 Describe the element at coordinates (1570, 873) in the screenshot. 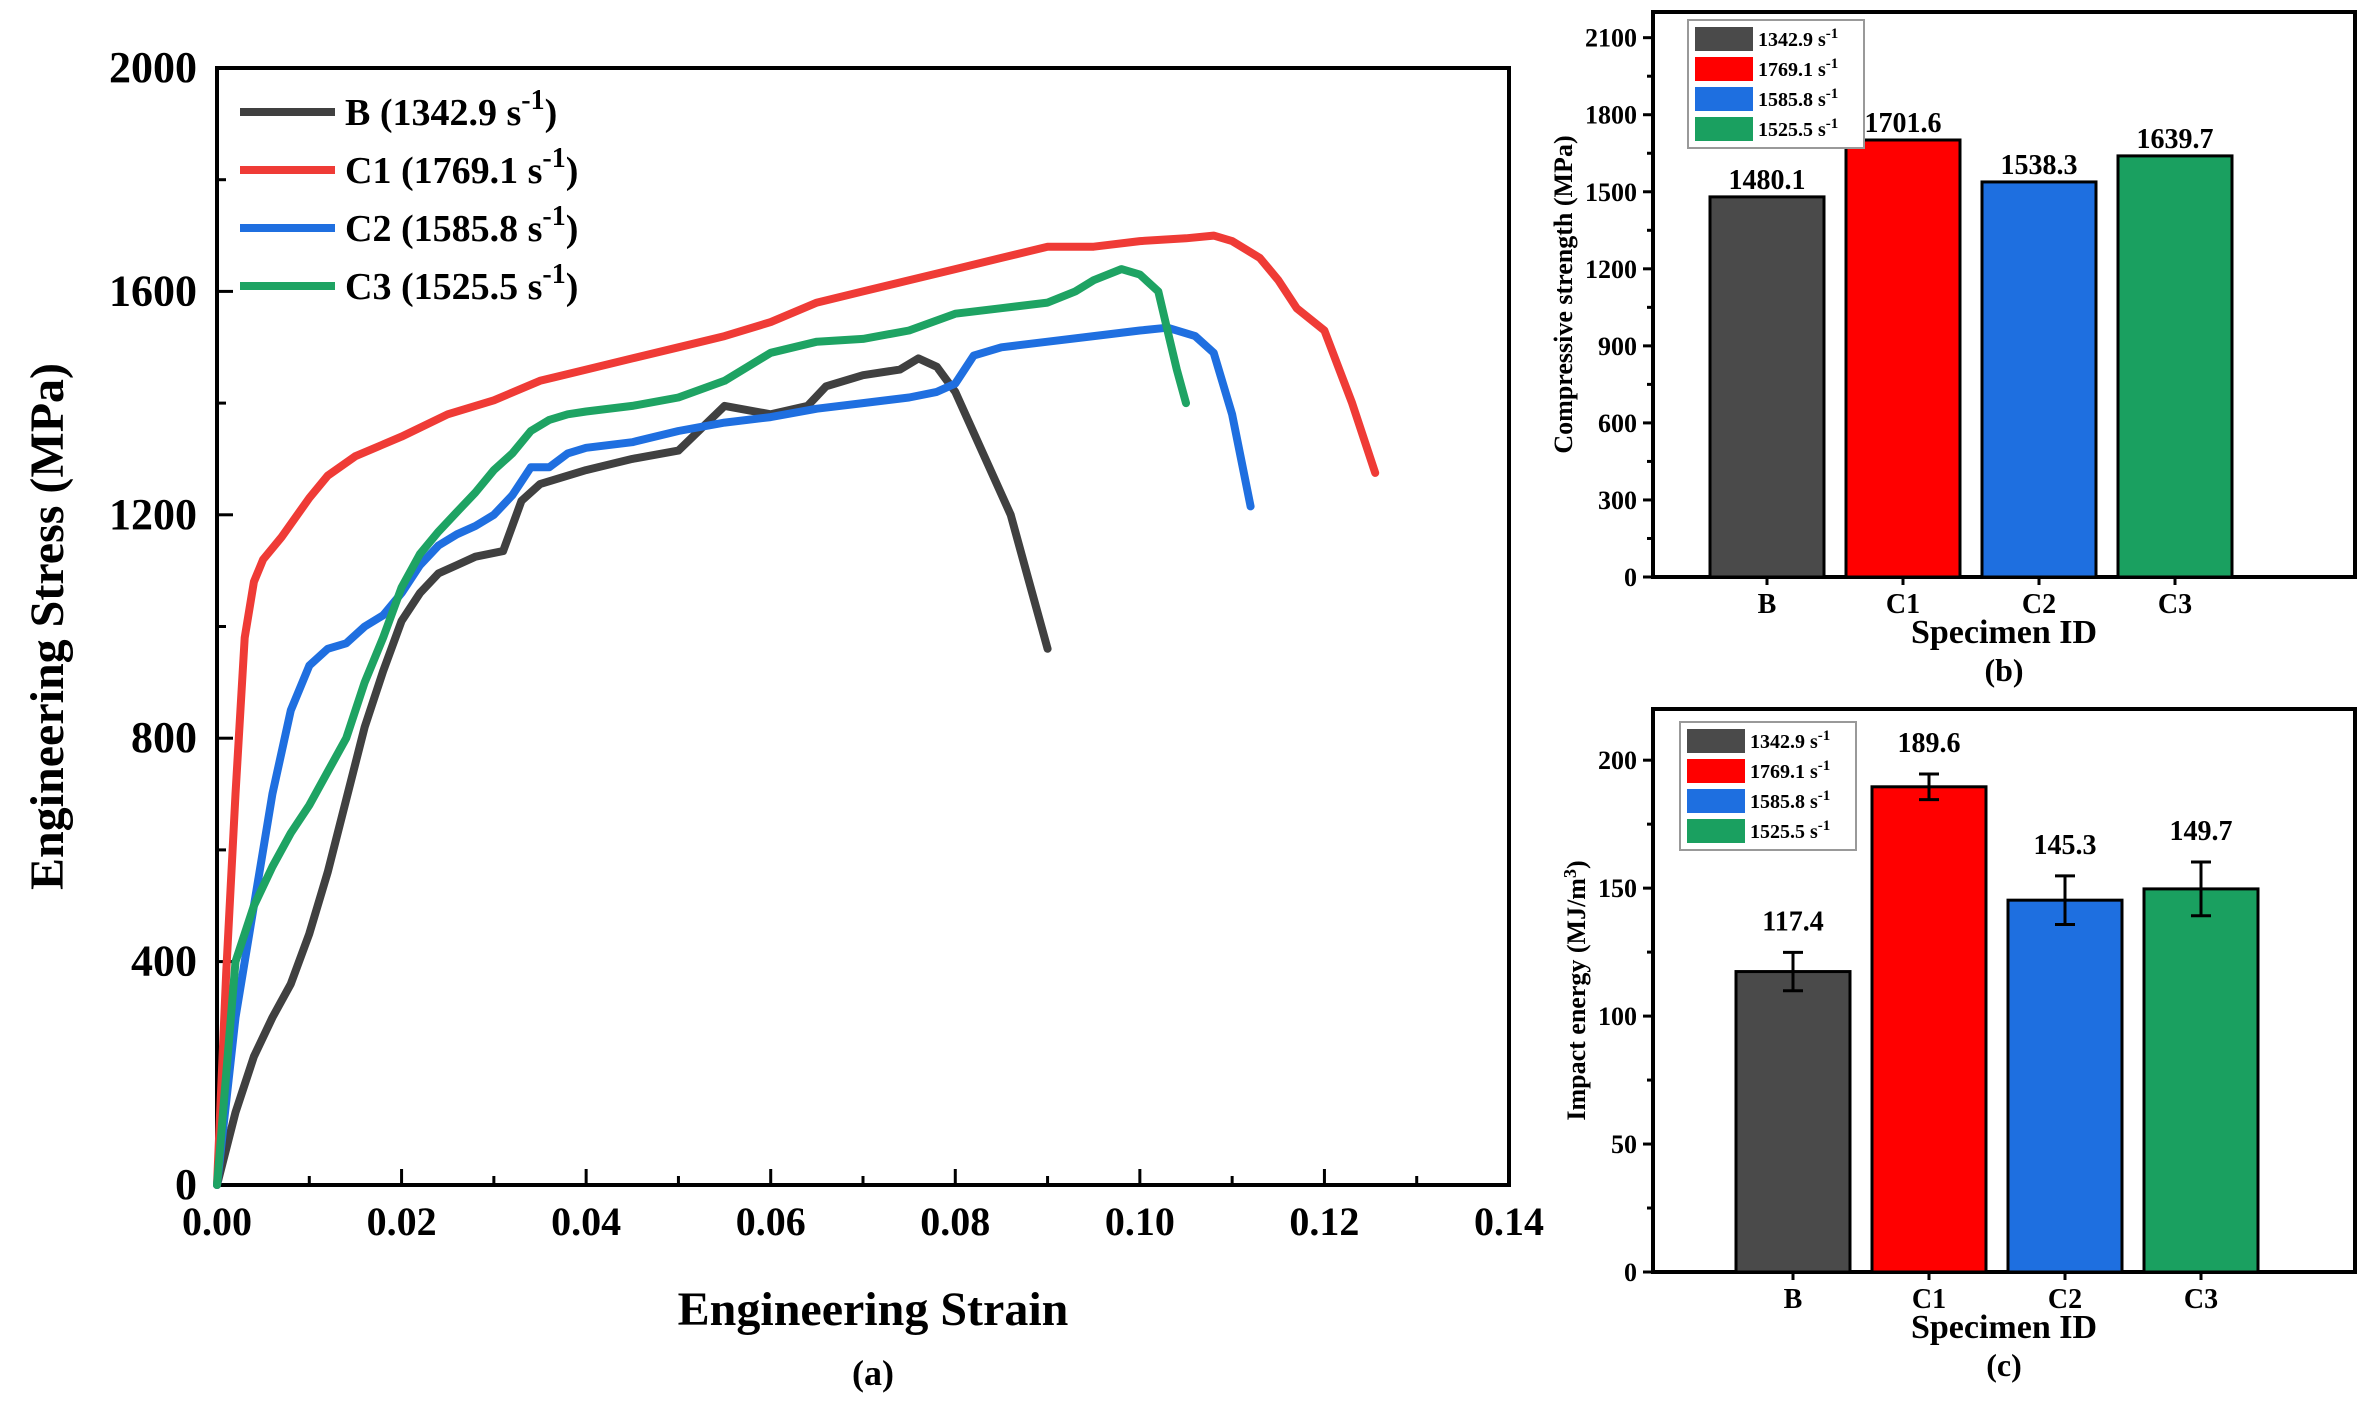

I see `y-label-exponent: 3` at that location.